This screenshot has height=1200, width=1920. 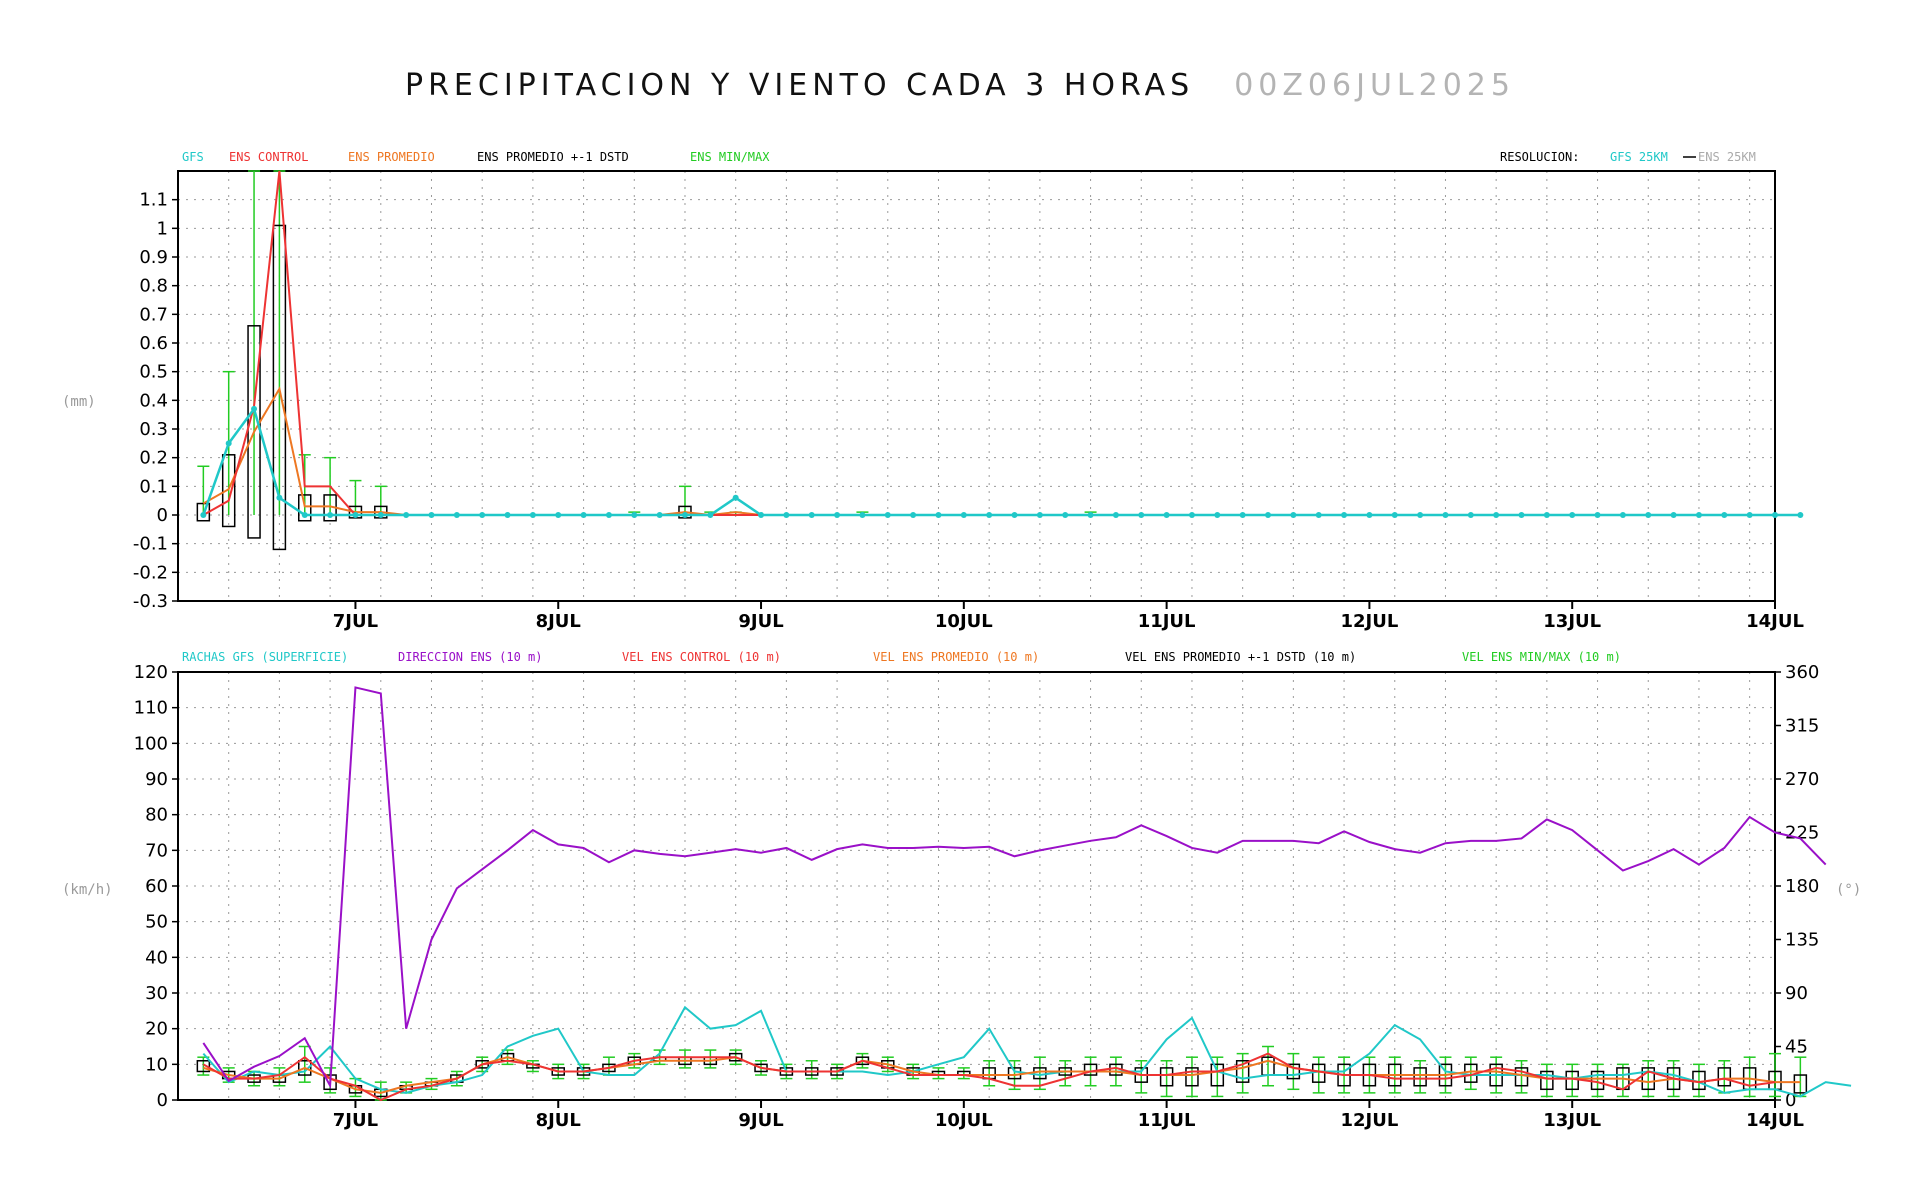 What do you see at coordinates (1796, 1047) in the screenshot?
I see `y2-tick-label: 45` at bounding box center [1796, 1047].